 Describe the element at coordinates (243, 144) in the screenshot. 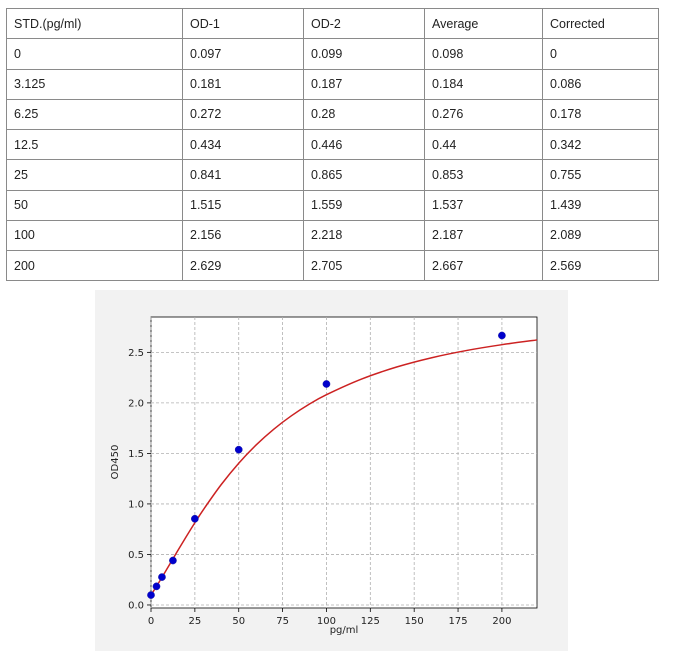

I see `table-cell: 0.434` at that location.